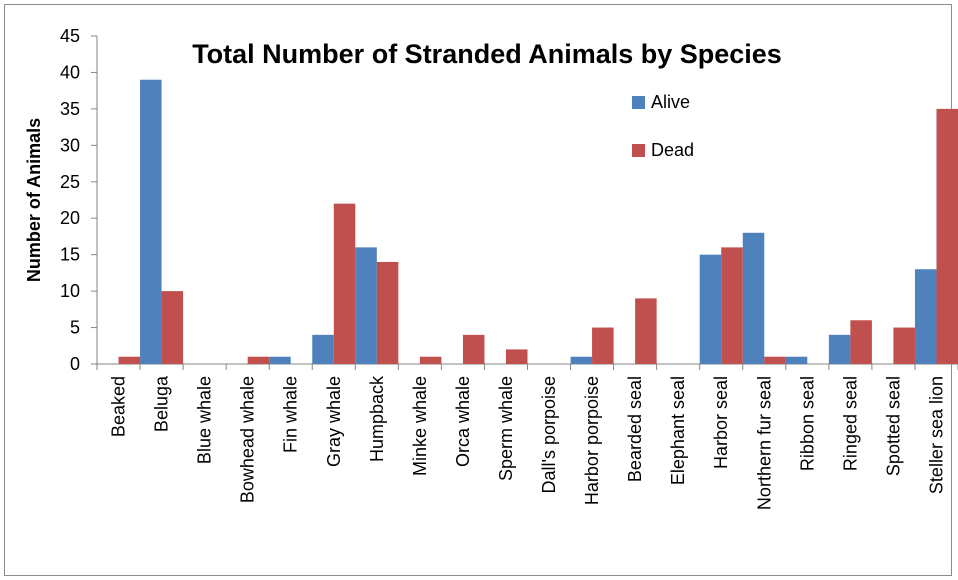 Image resolution: width=958 pixels, height=580 pixels. What do you see at coordinates (670, 102) in the screenshot?
I see `legend-label-alive: Alive` at bounding box center [670, 102].